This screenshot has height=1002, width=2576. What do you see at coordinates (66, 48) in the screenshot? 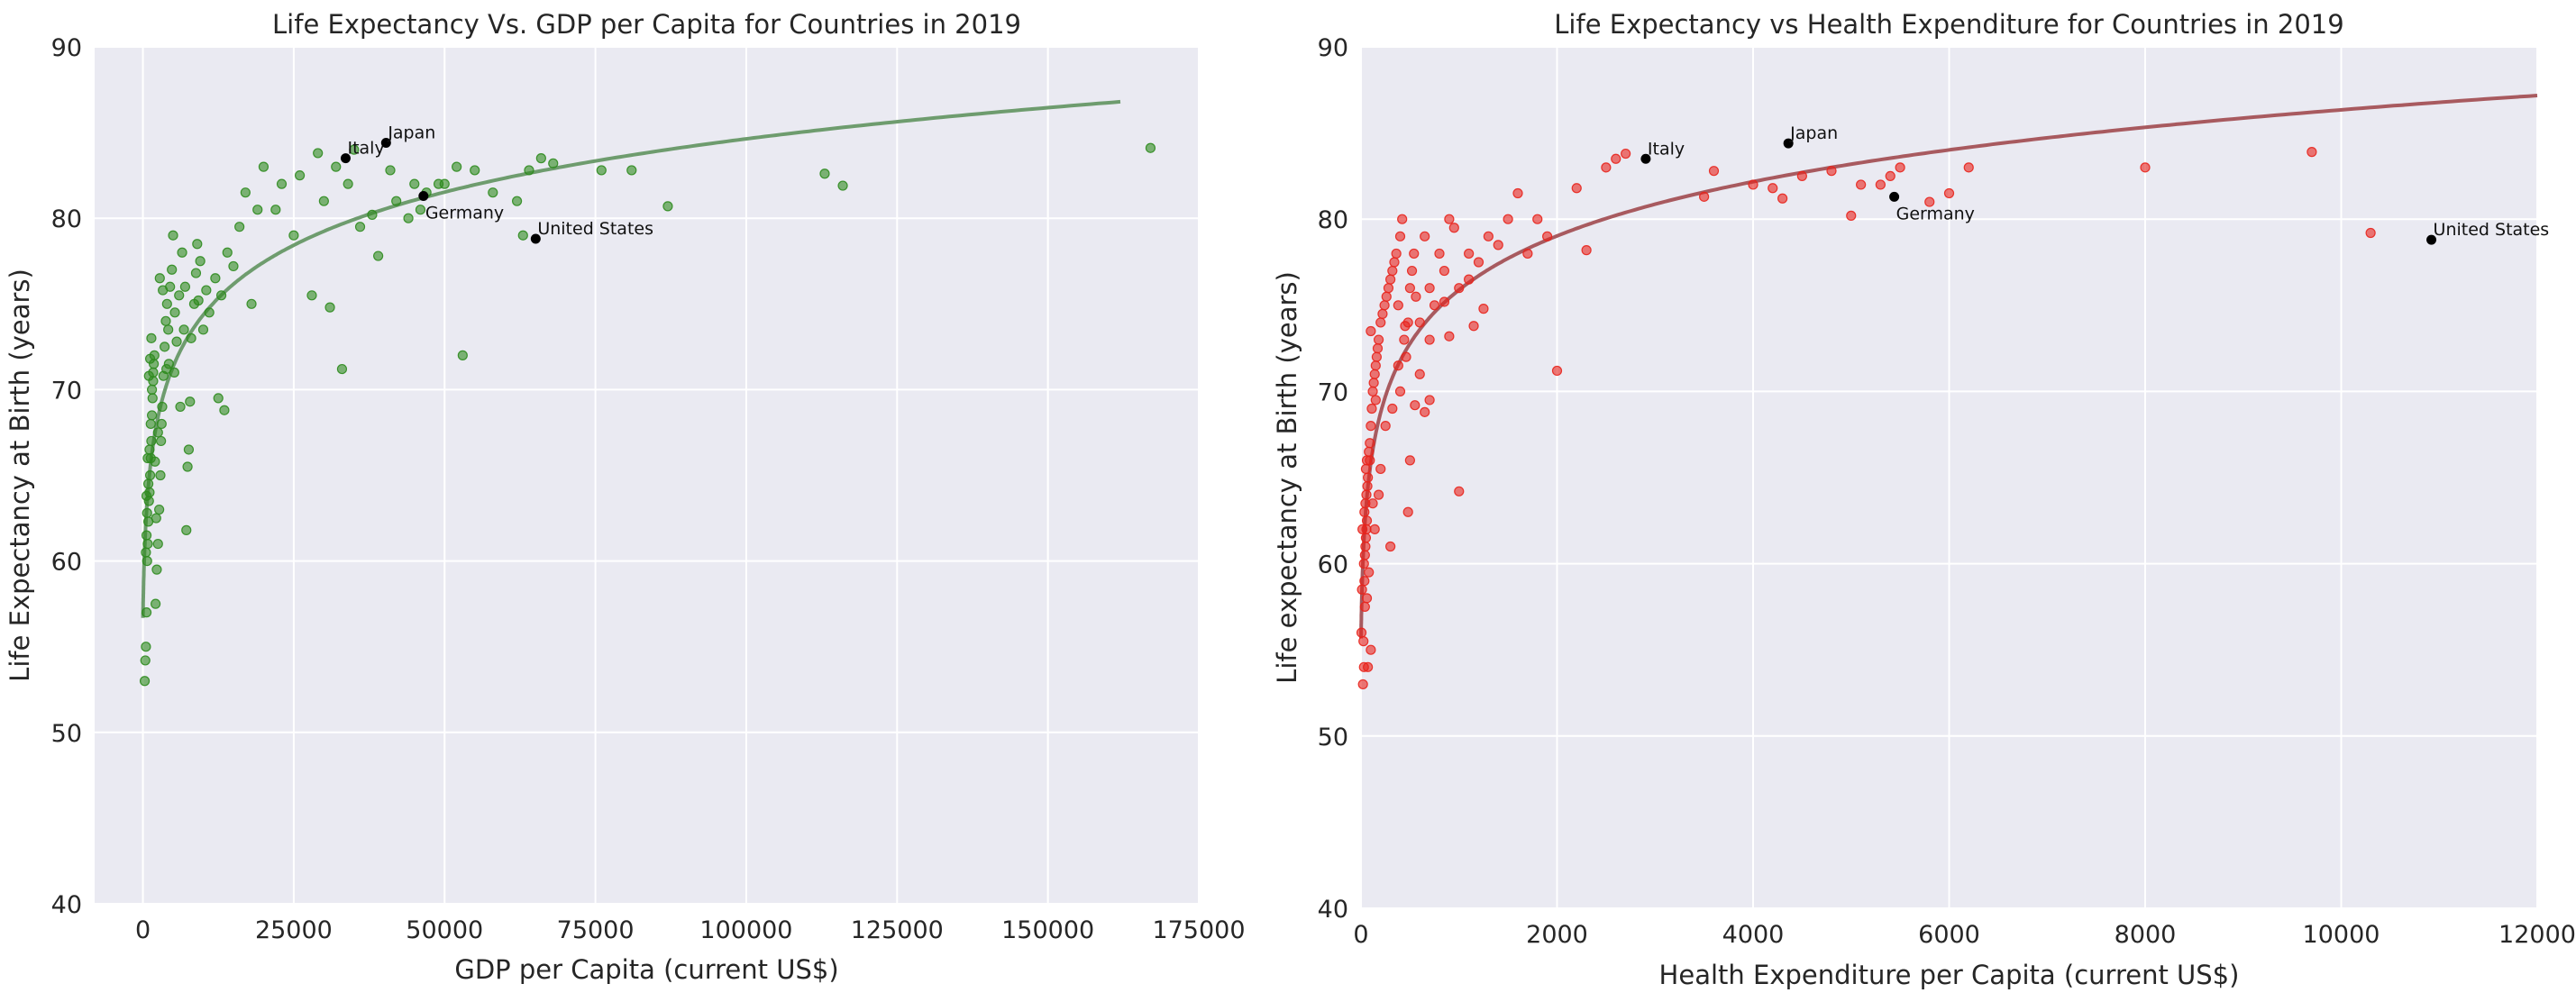
I see `left-y-tick-label: 90` at bounding box center [66, 48].